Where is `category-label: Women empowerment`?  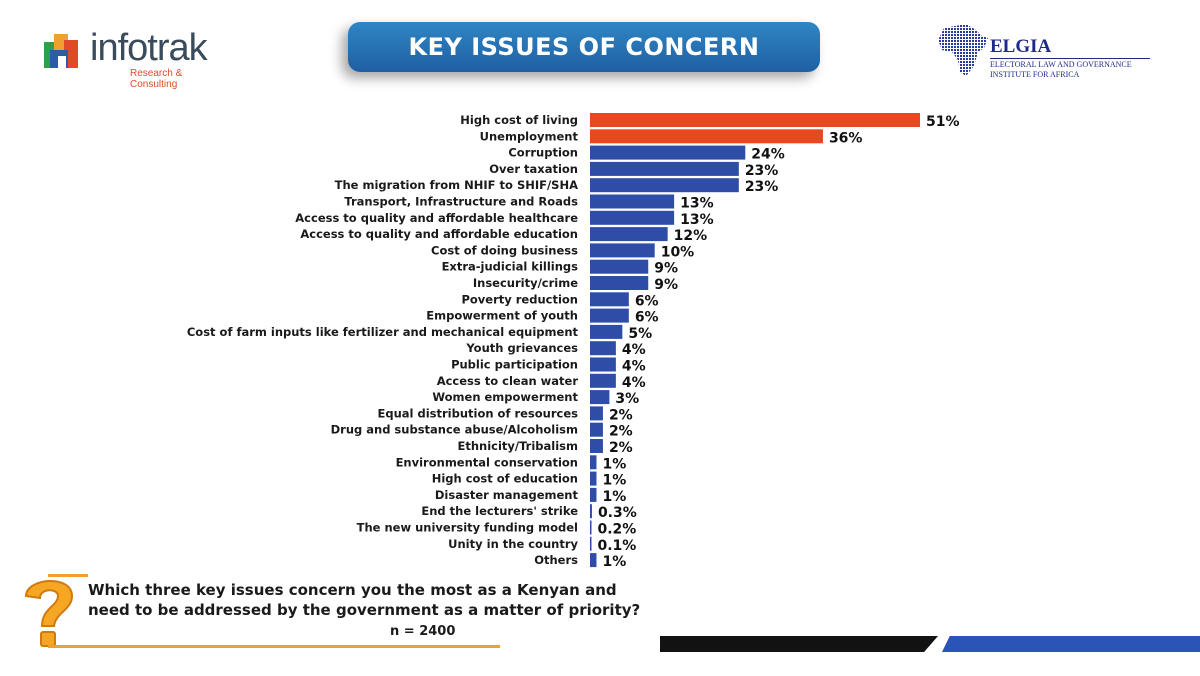
category-label: Women empowerment is located at coordinates (505, 397).